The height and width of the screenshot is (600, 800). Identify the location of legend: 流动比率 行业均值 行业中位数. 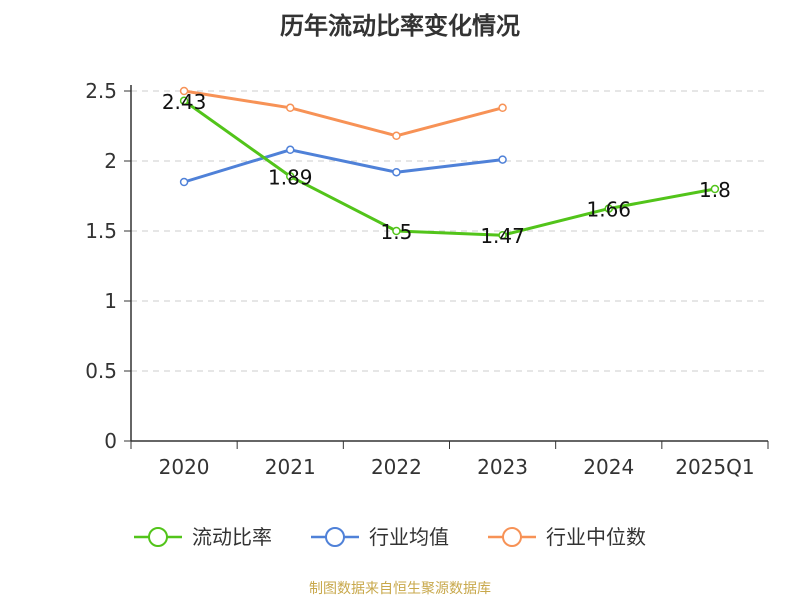
(390, 537).